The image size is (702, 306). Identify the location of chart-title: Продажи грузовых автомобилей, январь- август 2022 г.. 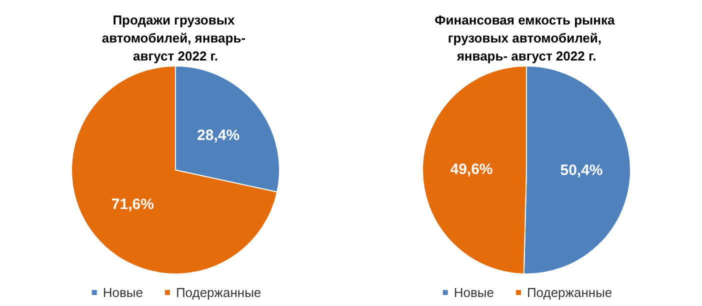
(176, 38).